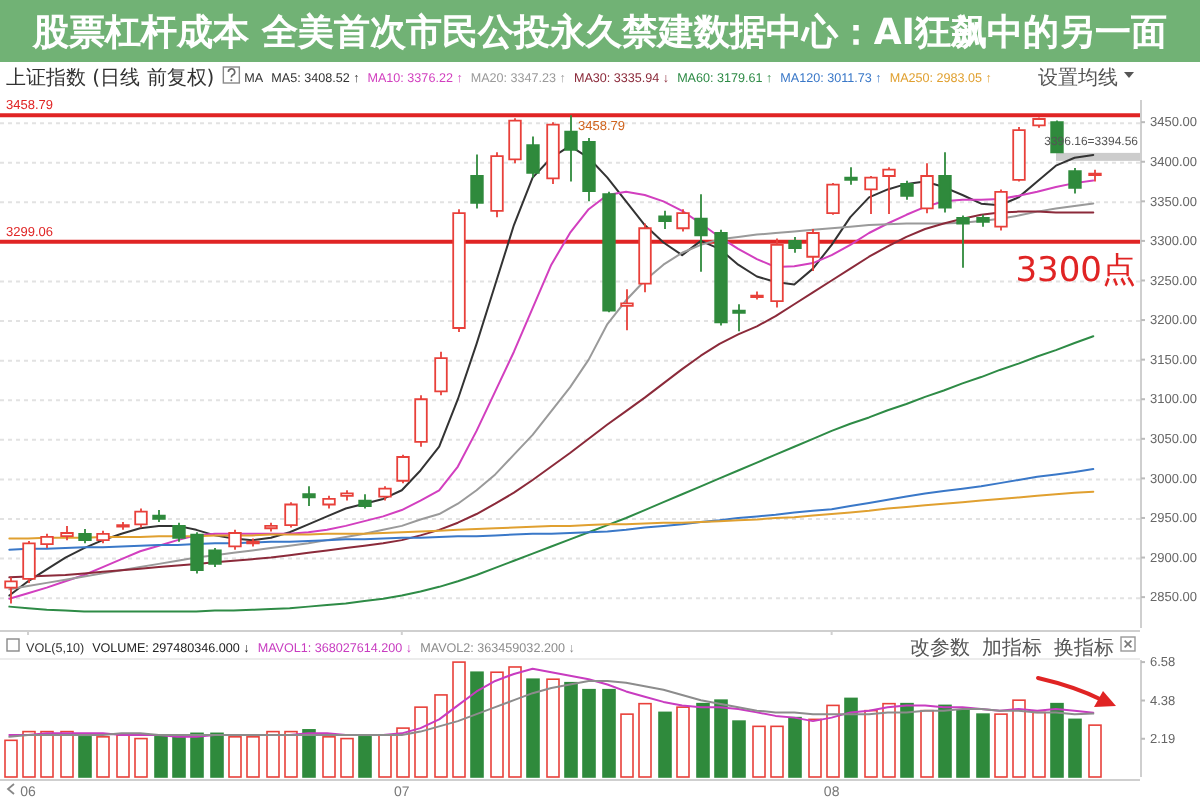 This screenshot has height=800, width=1200. I want to click on text: 换指标, so click(1084, 648).